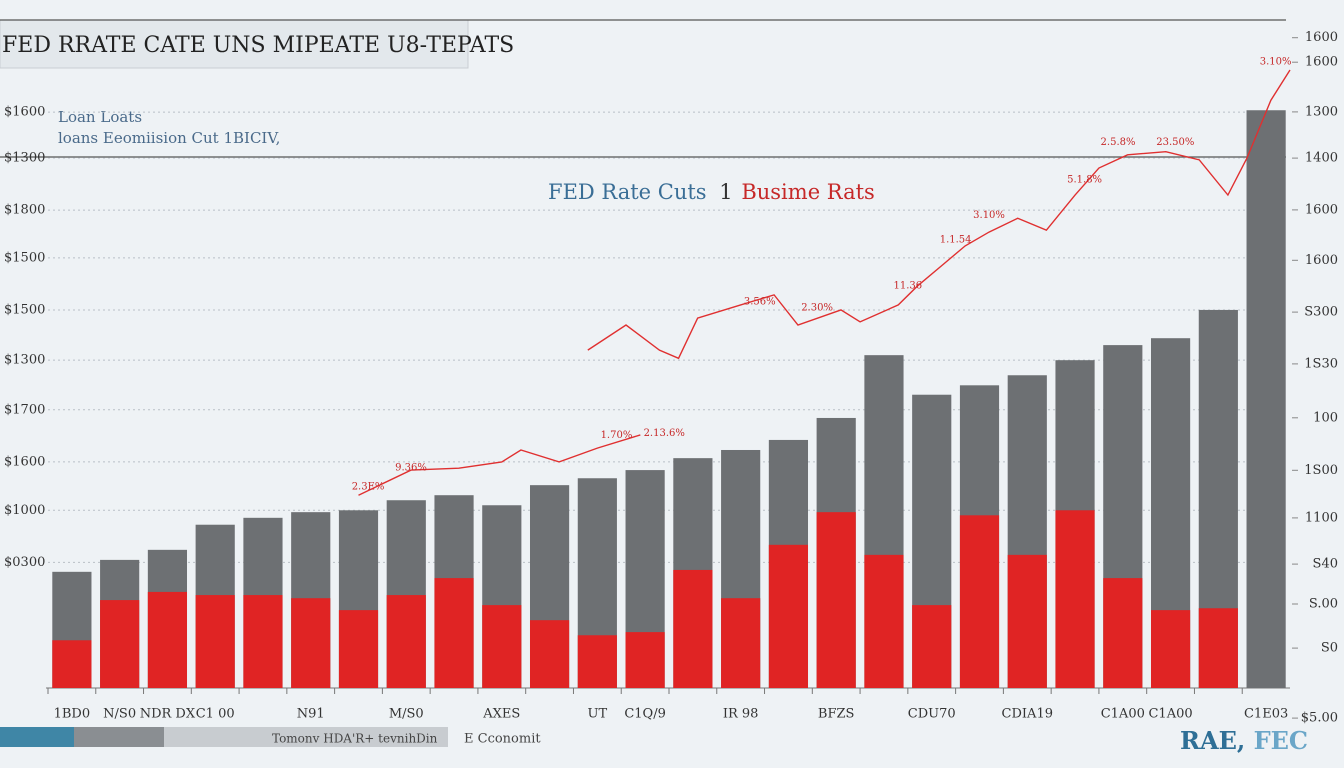  I want to click on annotation: 1.70%, so click(617, 435).